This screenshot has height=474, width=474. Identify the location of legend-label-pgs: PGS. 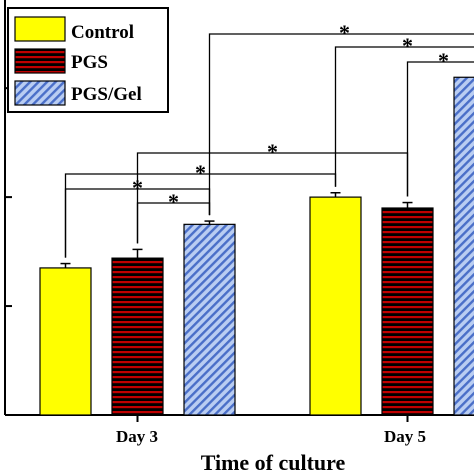
(89, 62).